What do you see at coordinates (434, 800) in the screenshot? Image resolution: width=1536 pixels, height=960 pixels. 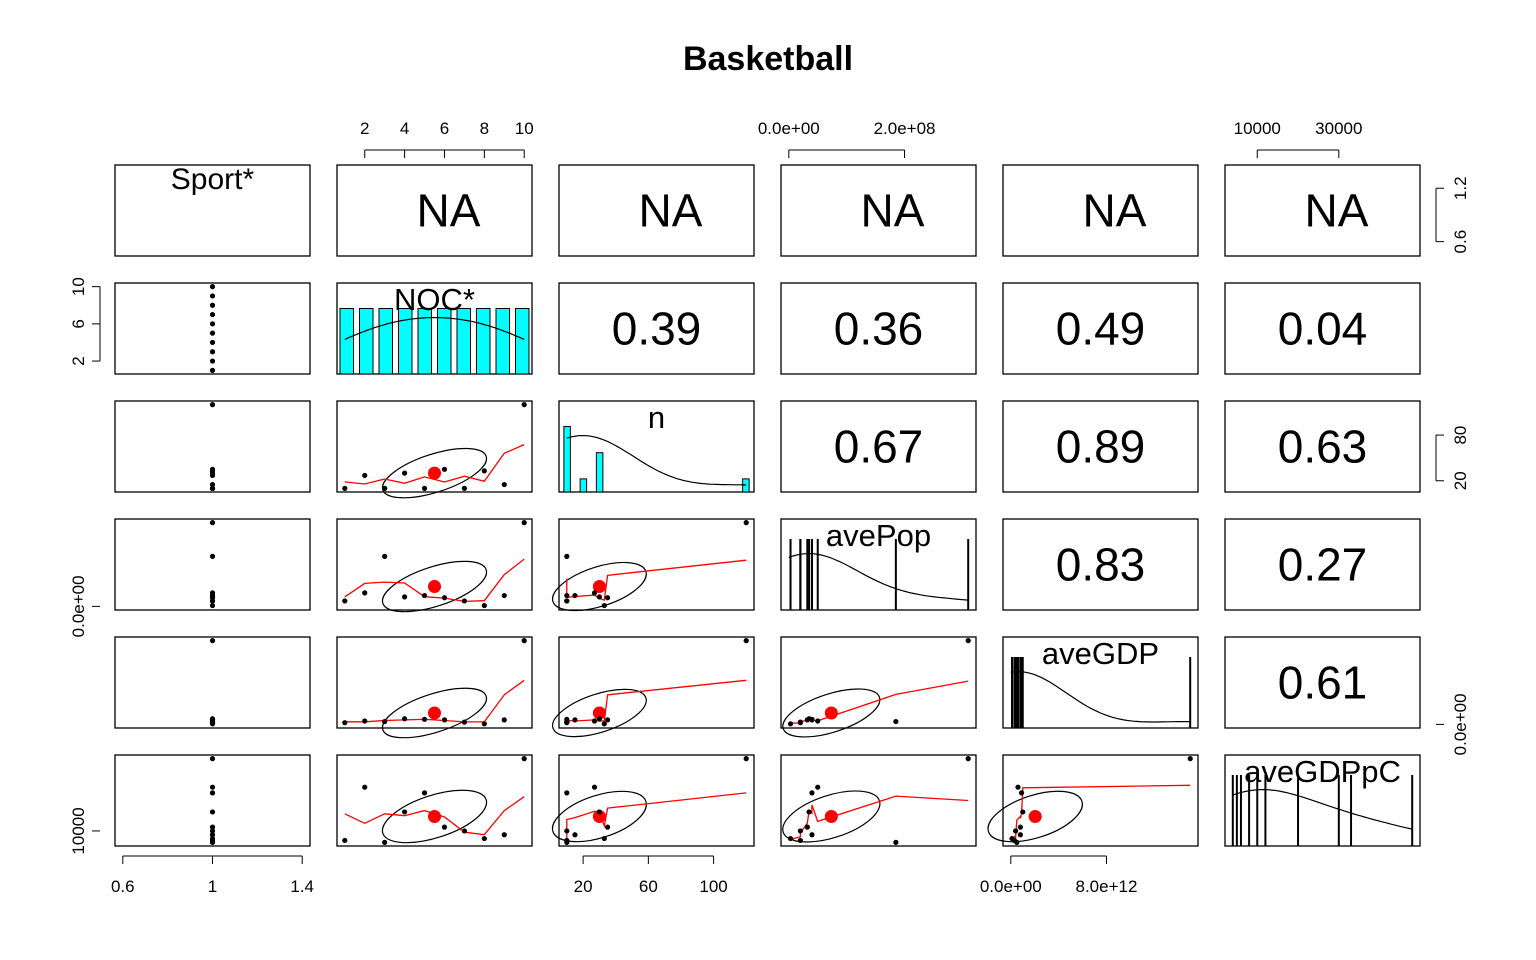 I see `panel-r5-c1` at bounding box center [434, 800].